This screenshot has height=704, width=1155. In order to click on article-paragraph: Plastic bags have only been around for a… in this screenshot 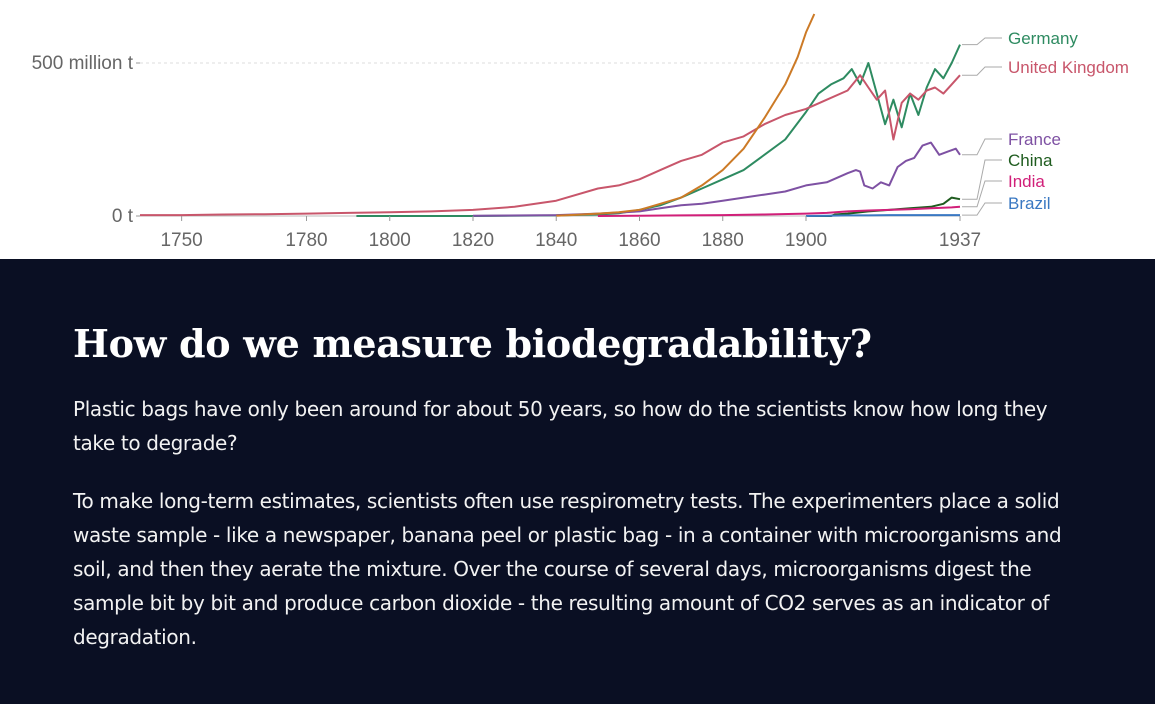, I will do `click(560, 426)`.